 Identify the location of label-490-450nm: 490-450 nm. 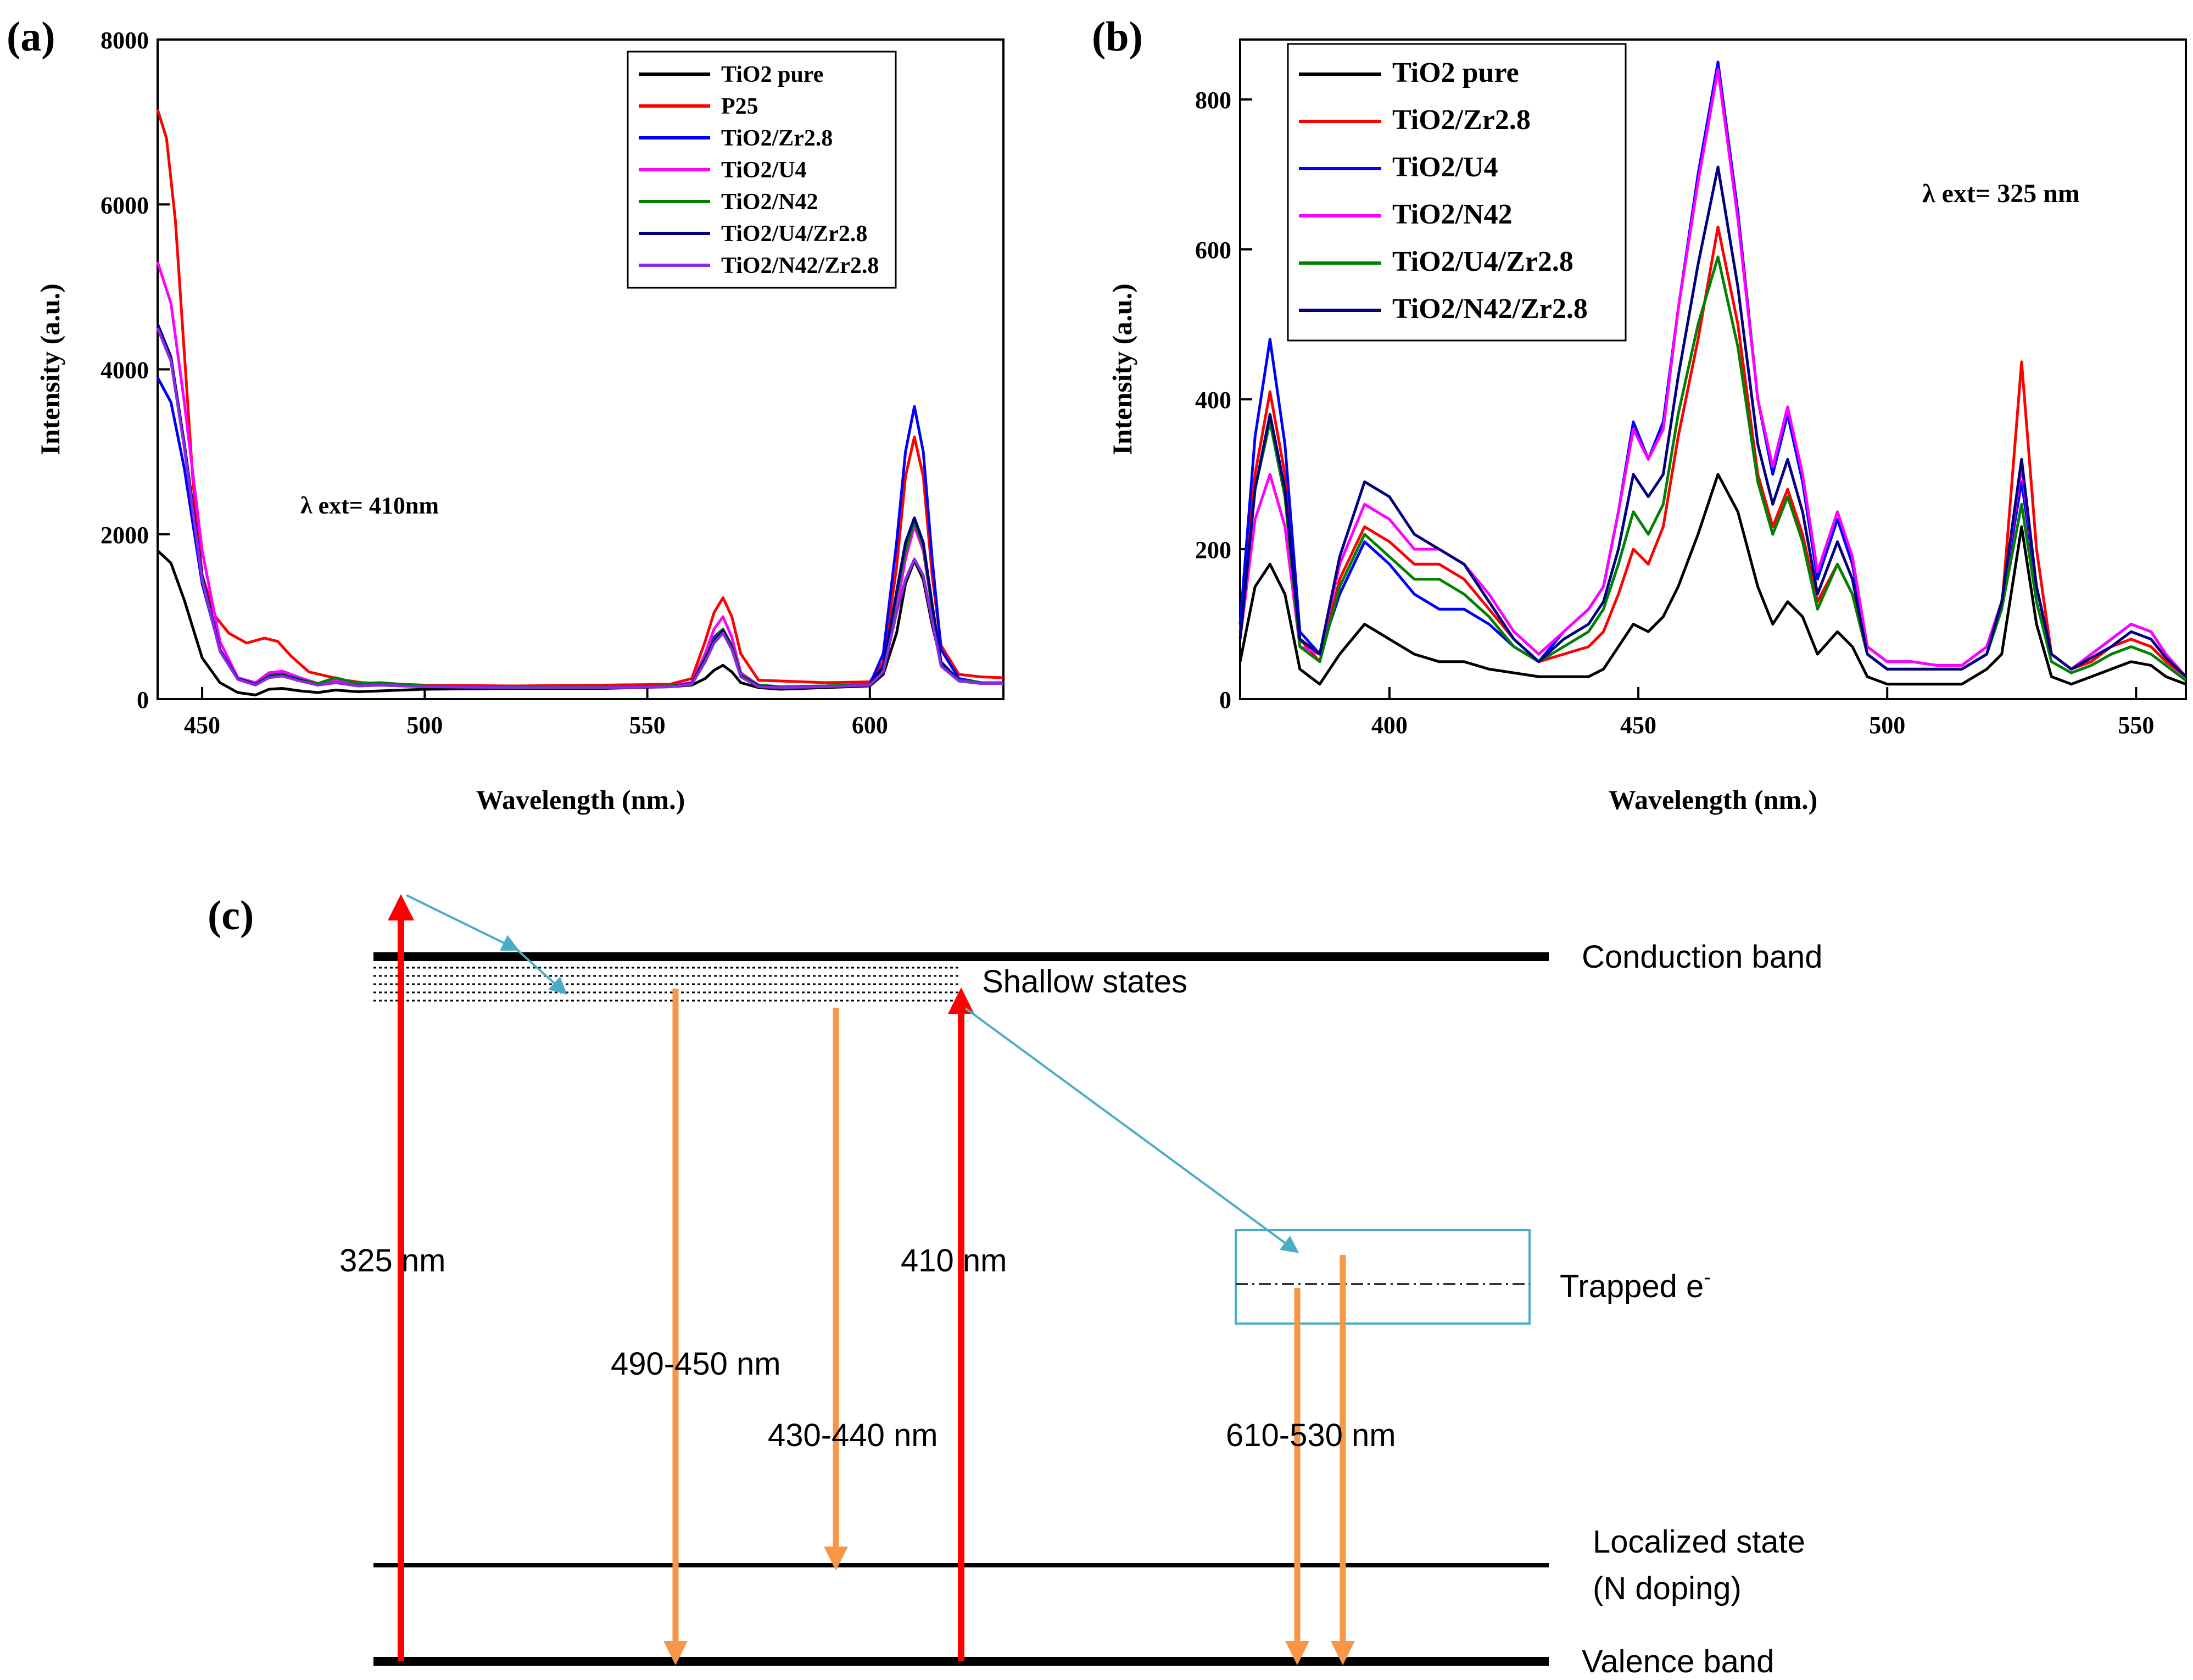
(696, 1364).